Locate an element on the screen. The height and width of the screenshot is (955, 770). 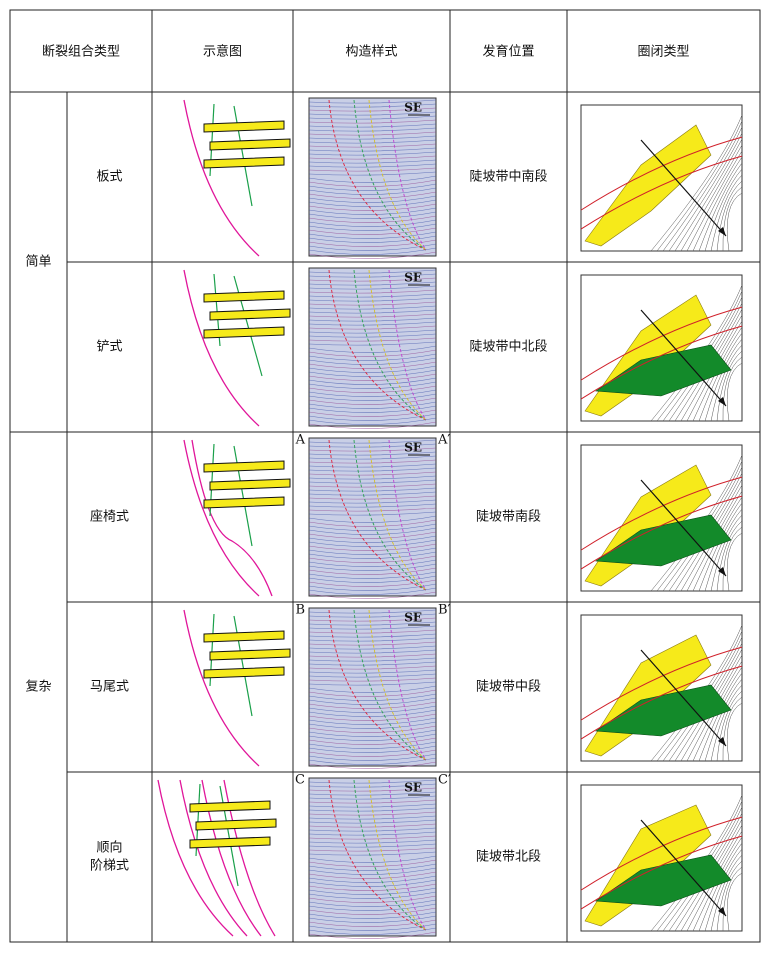
section-label: B′ is located at coordinates (444, 610).